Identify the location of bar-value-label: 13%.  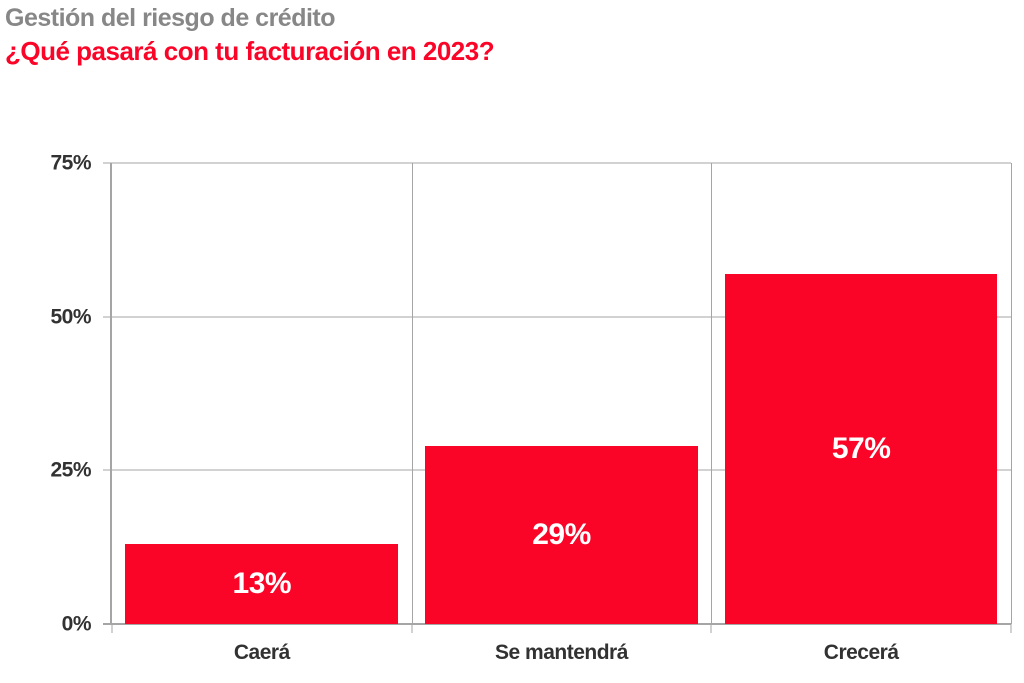
(262, 584).